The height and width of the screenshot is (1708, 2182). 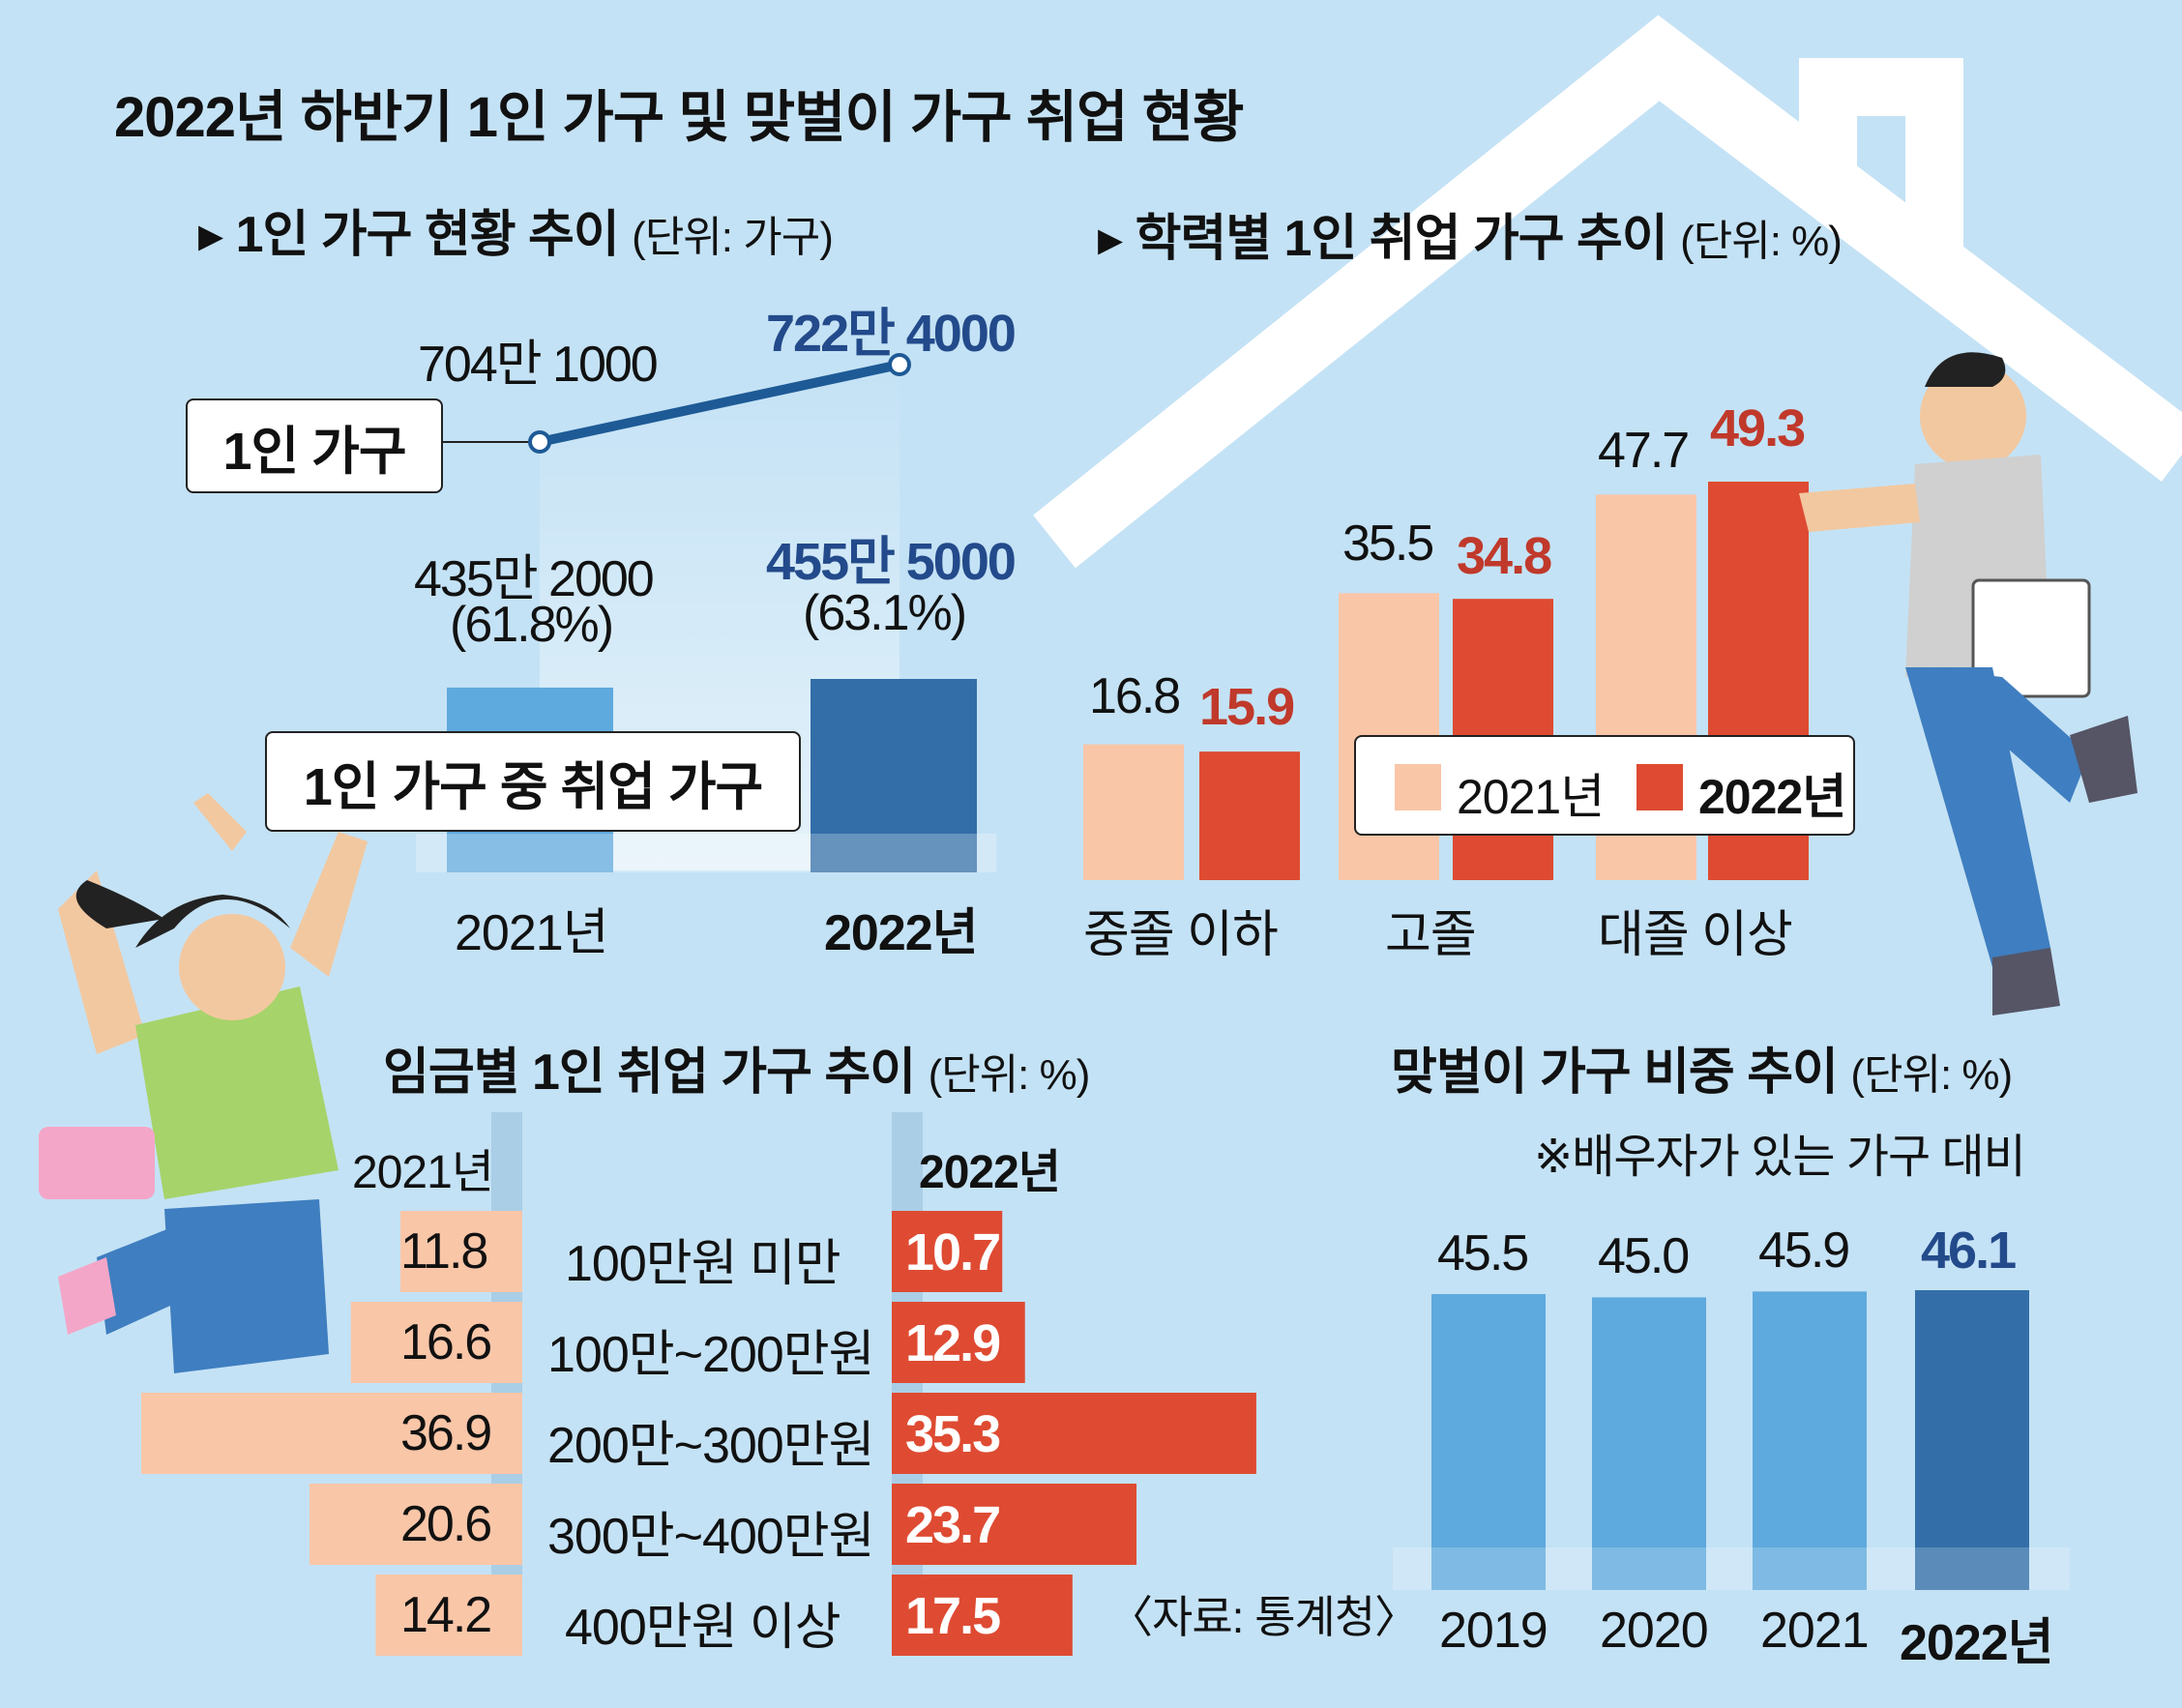 I want to click on wage-category: 200만~300만원, so click(x=710, y=1446).